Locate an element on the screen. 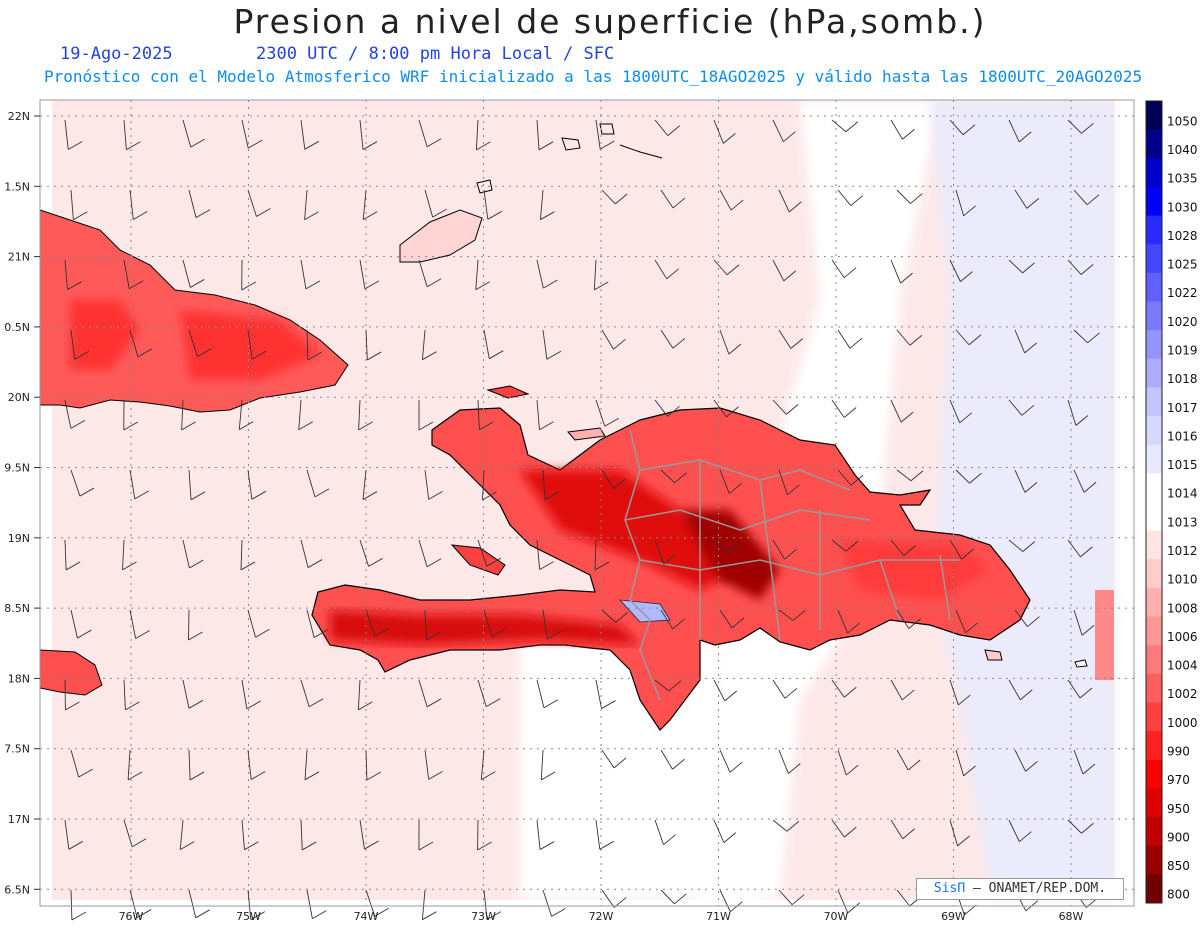 Image resolution: width=1200 pixels, height=927 pixels. lat-tick-label: 22N is located at coordinates (19, 116).